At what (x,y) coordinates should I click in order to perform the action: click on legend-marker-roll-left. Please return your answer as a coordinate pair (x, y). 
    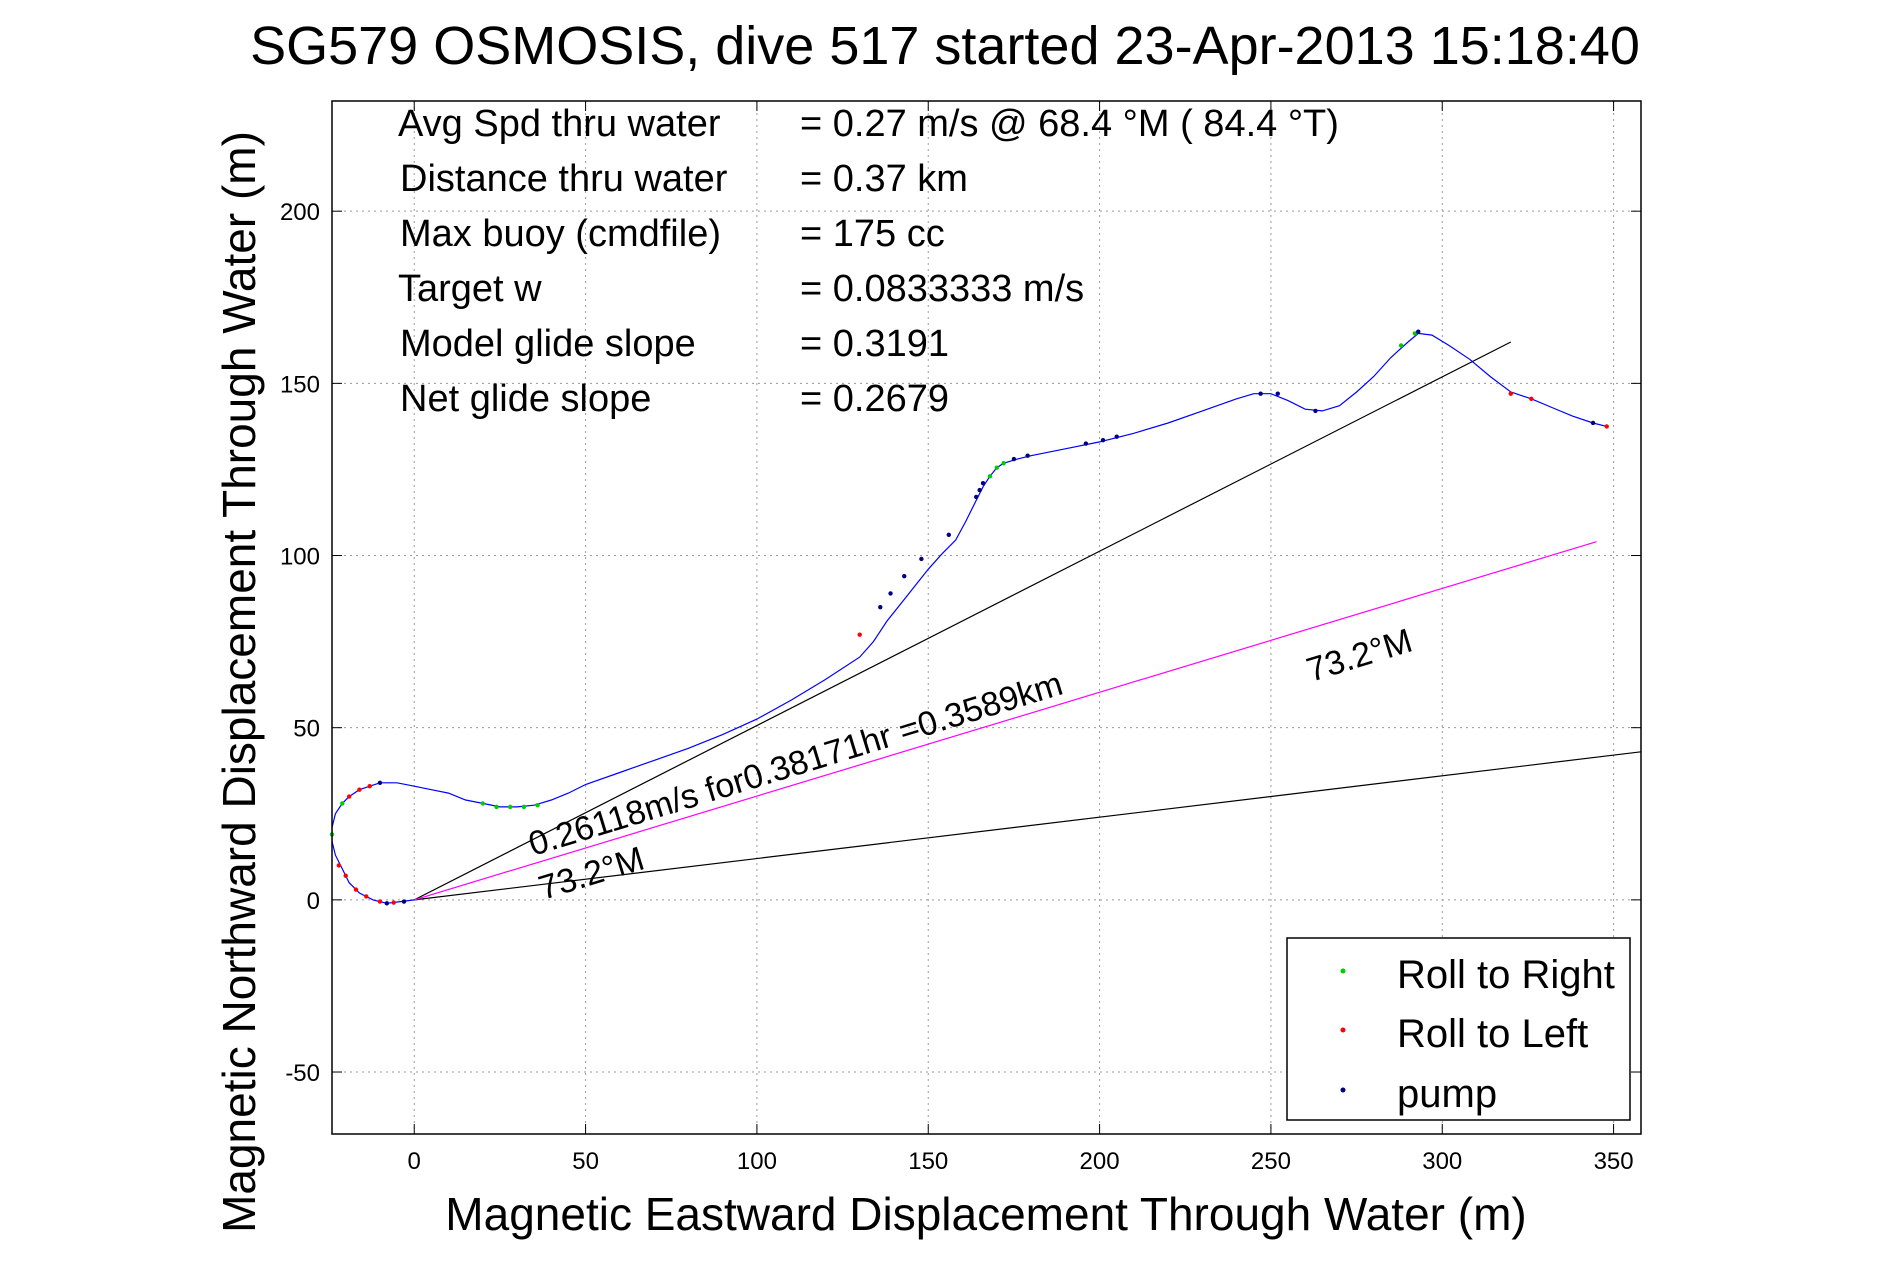
    Looking at the image, I should click on (1343, 1030).